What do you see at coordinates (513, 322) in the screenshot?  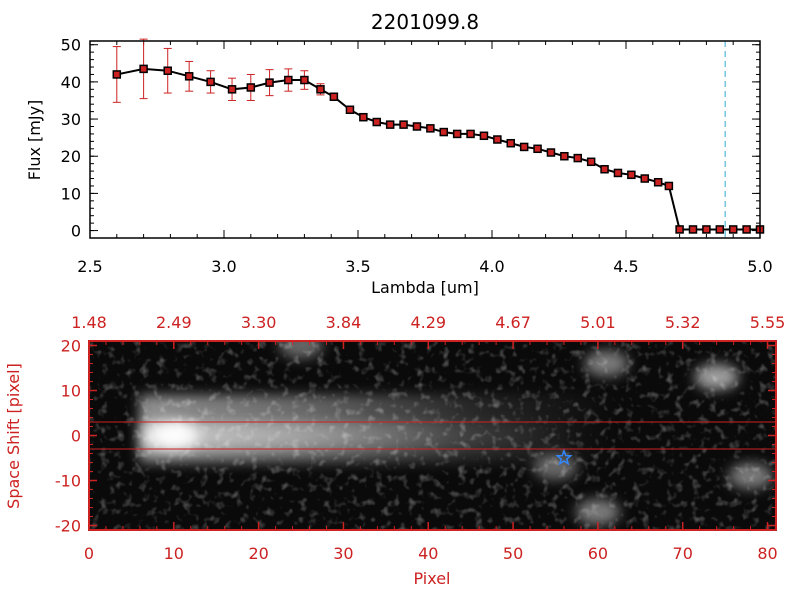 I see `image-top-wavelength-label: 4.67` at bounding box center [513, 322].